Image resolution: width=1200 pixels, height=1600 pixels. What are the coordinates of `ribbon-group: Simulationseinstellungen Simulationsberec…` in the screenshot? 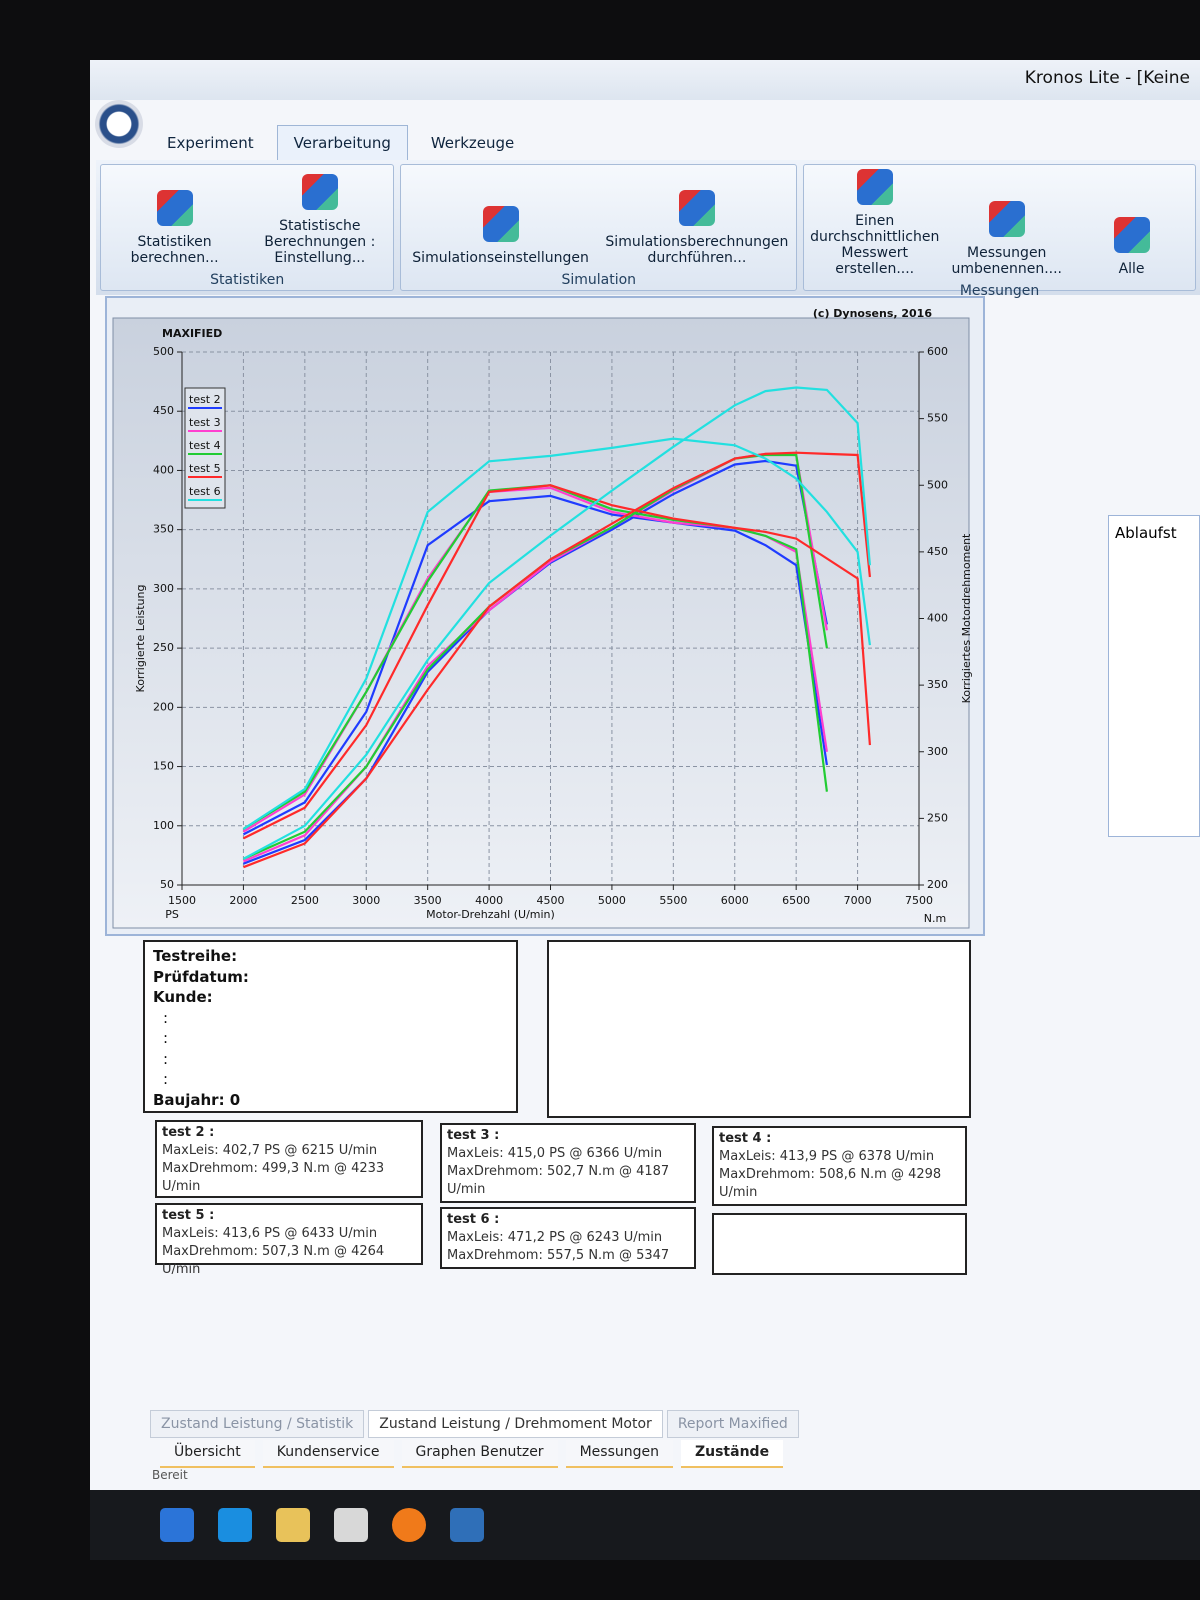 It's located at (599, 227).